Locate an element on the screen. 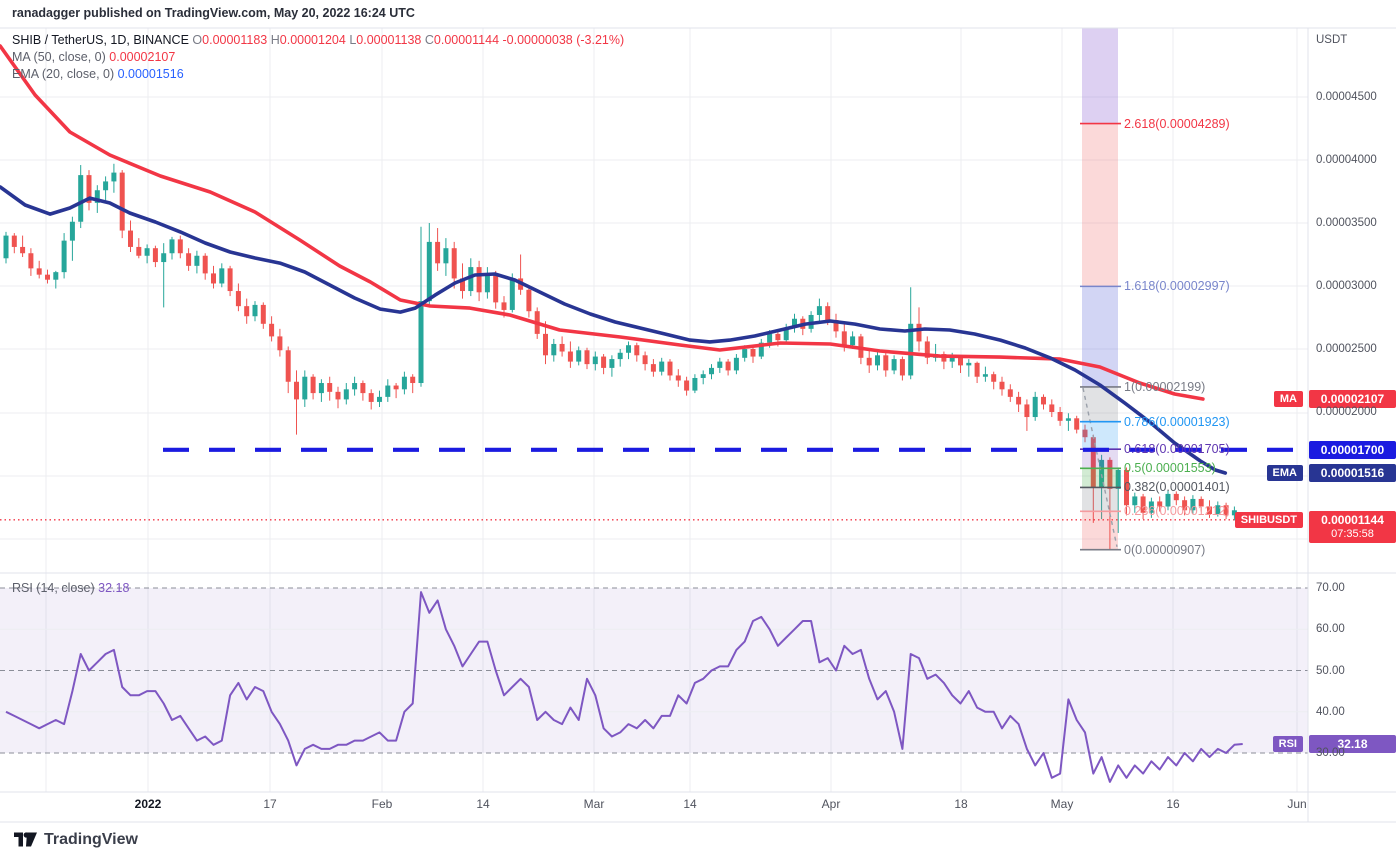 This screenshot has width=1396, height=857. fib-level-label: 0.382(0.00001401) is located at coordinates (1177, 487).